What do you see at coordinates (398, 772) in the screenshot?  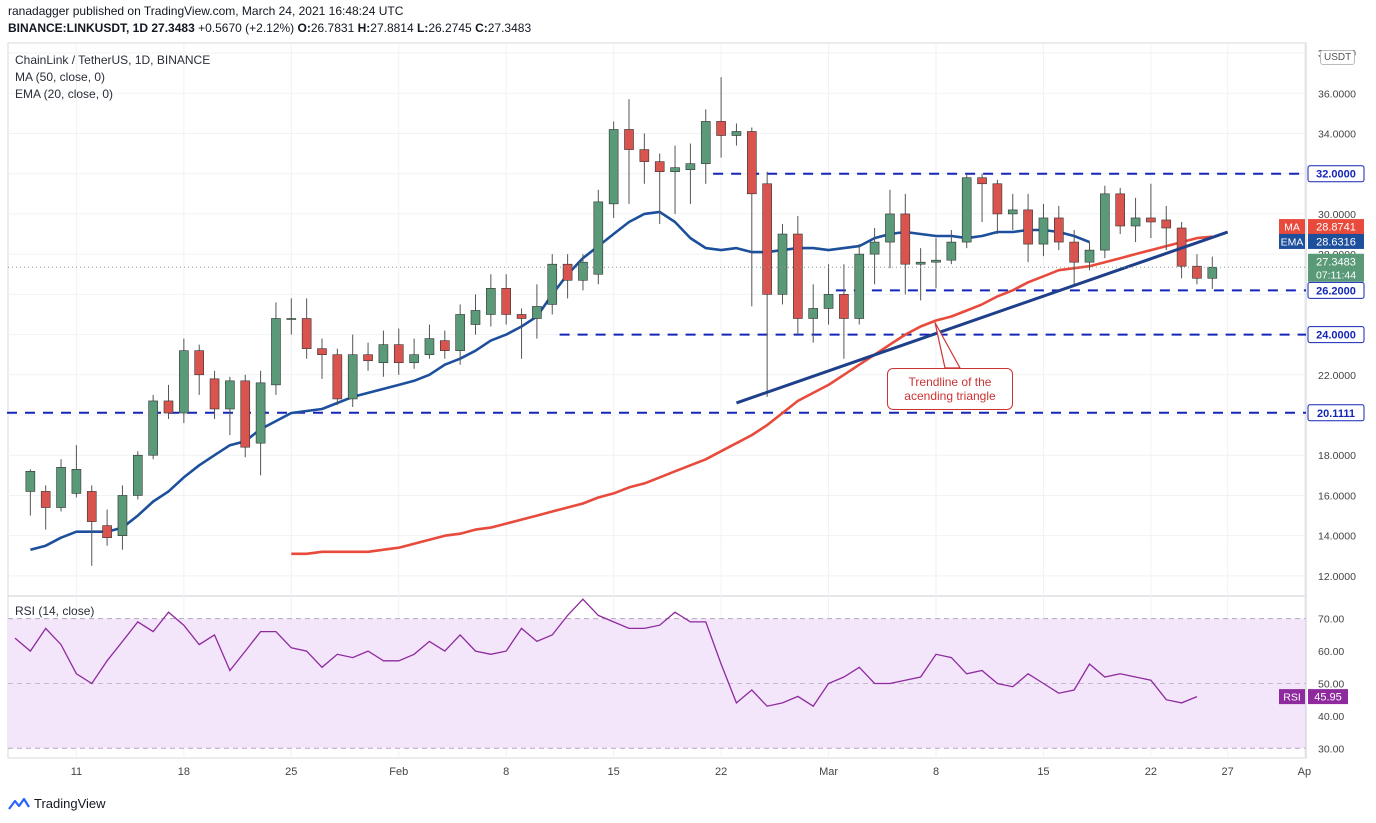 I see `time-tick-label: Feb` at bounding box center [398, 772].